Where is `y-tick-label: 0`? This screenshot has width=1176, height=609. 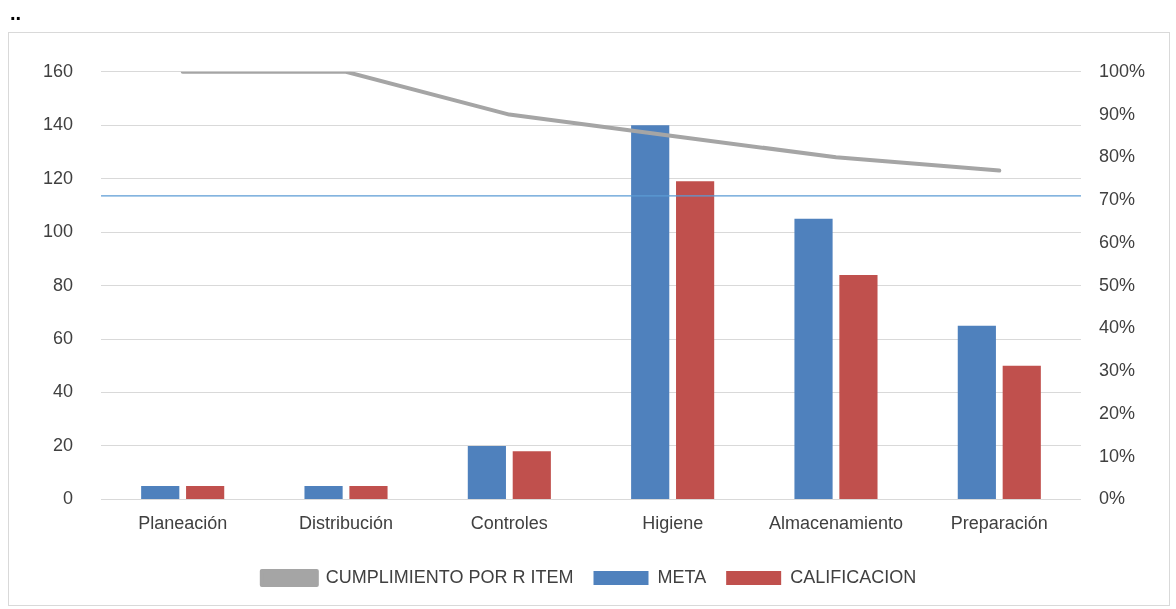 y-tick-label: 0 is located at coordinates (68, 498).